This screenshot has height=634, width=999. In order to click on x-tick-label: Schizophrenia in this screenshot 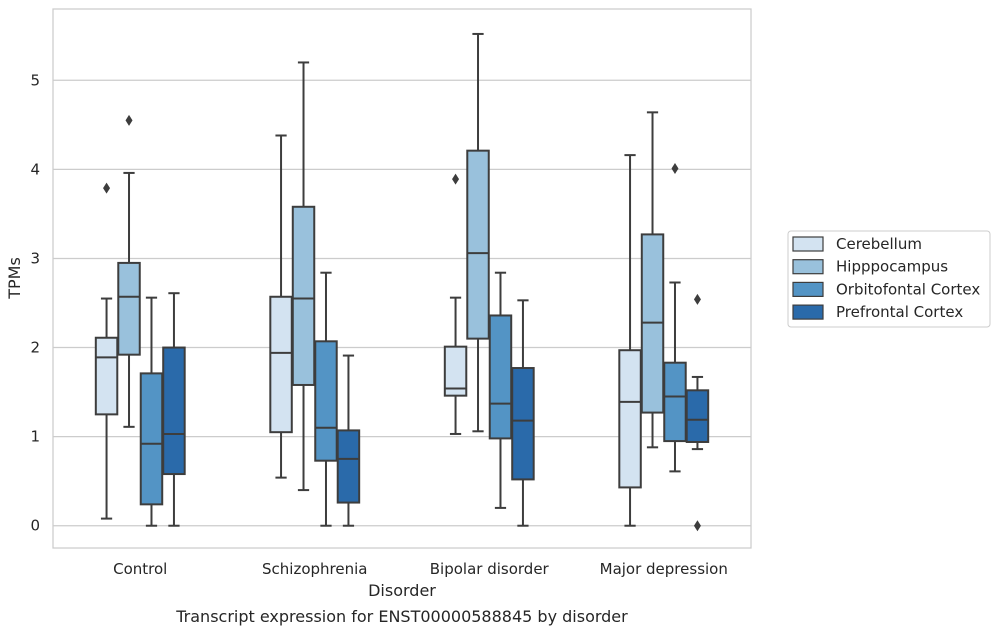, I will do `click(314, 569)`.